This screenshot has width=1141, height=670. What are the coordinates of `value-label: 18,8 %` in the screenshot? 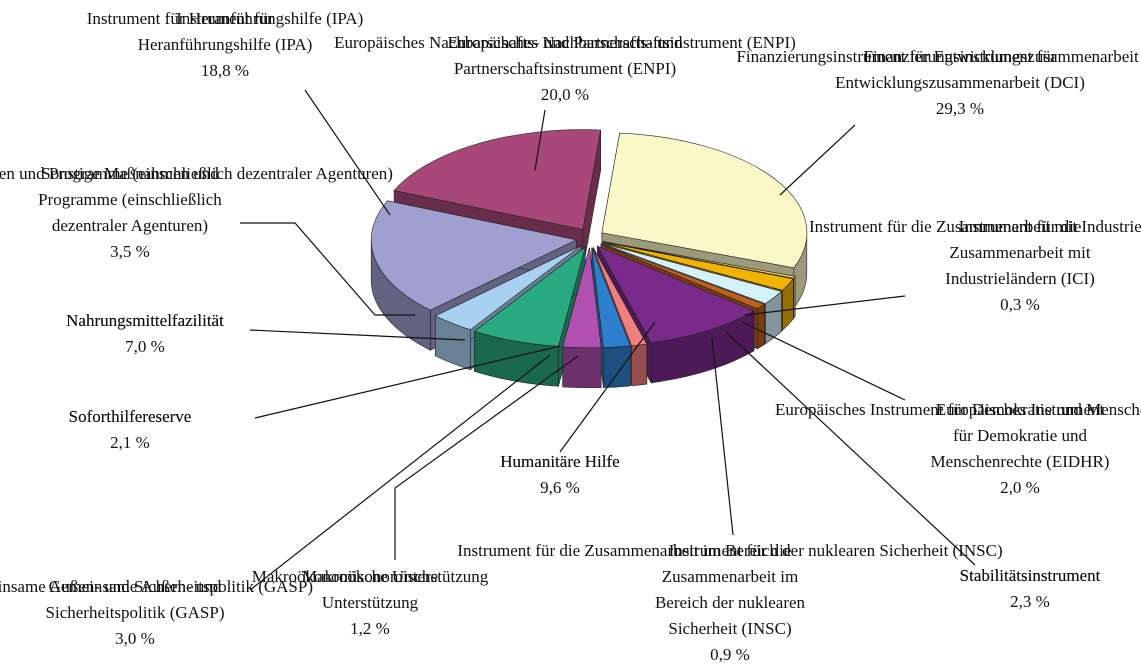 It's located at (225, 70).